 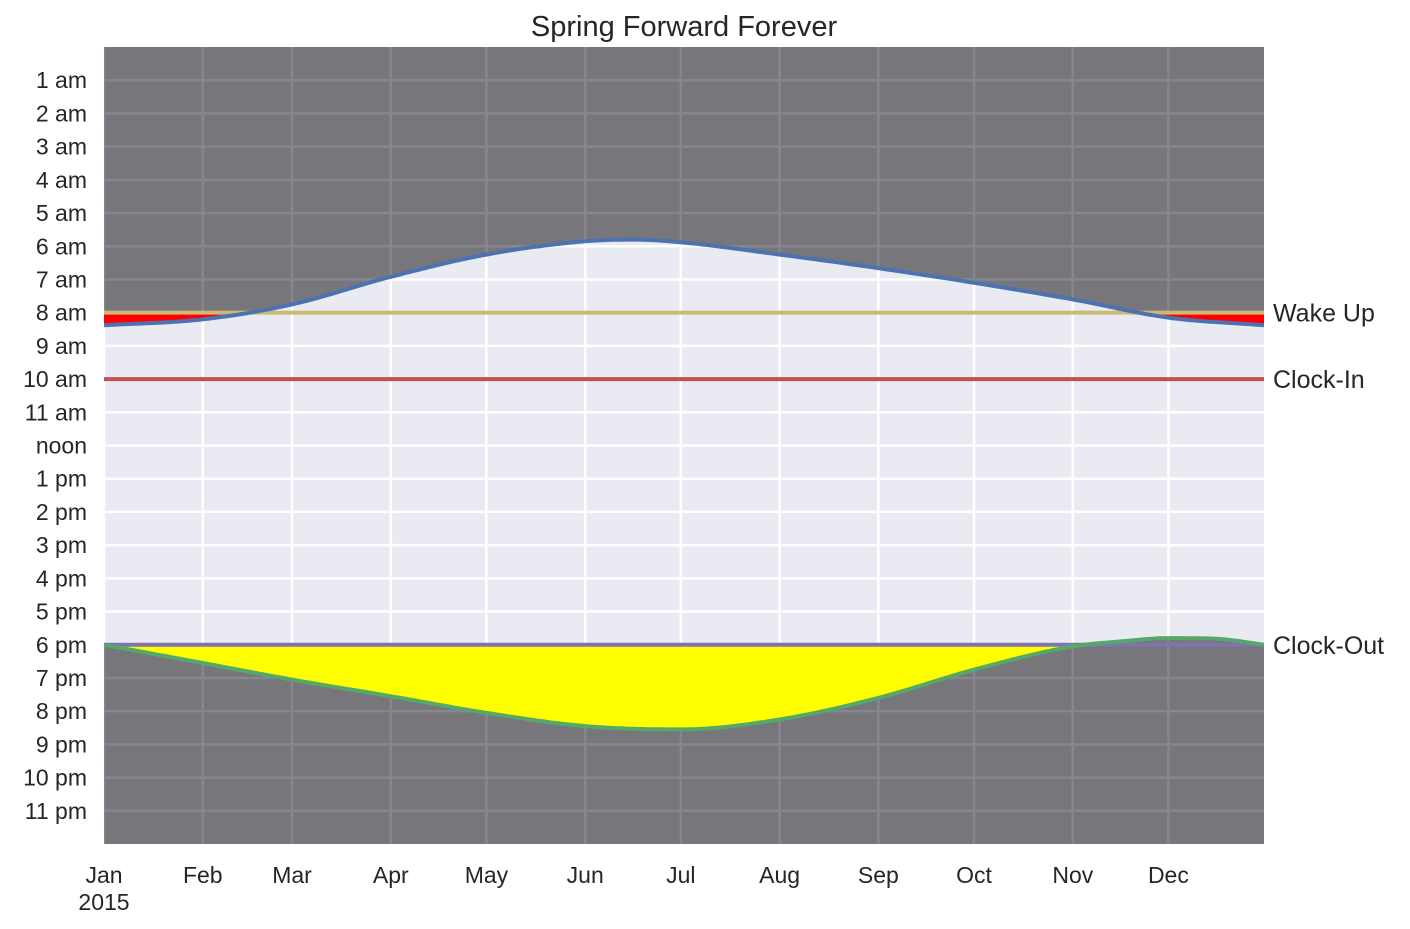 I want to click on y-tick-label: 11 pm, so click(x=56, y=811).